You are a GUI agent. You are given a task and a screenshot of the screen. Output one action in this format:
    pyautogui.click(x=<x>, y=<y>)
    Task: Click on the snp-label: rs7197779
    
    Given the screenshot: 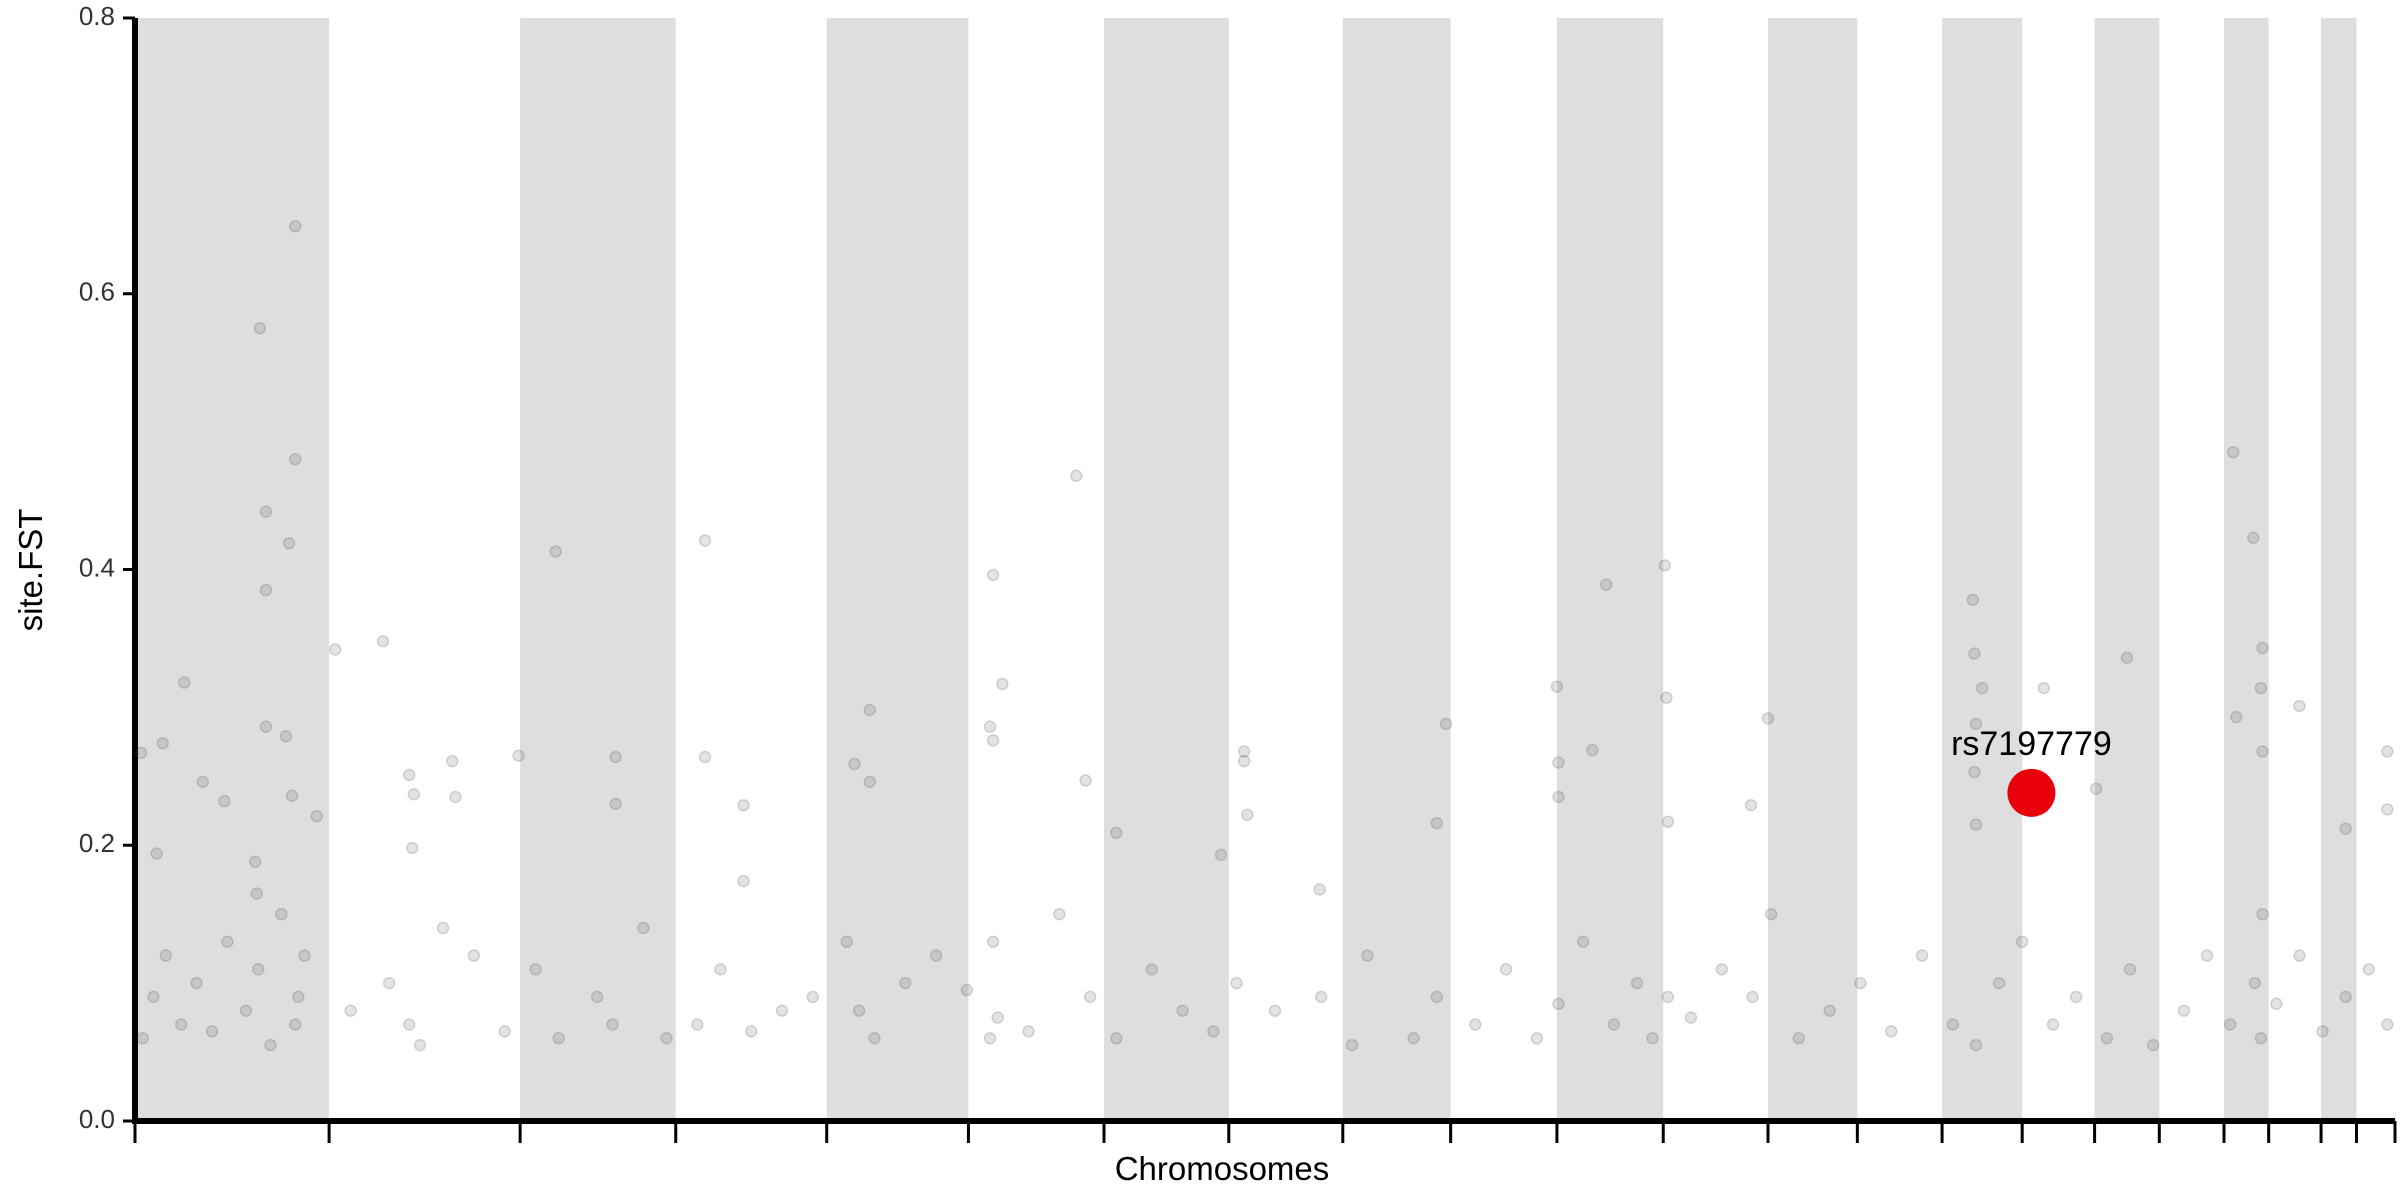 What is the action you would take?
    pyautogui.click(x=2031, y=744)
    